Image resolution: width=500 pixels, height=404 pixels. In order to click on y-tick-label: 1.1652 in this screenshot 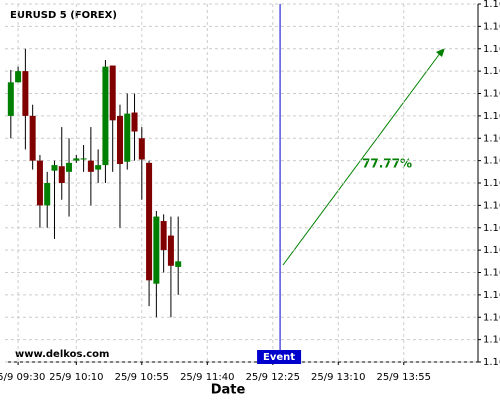, I will do `click(491, 71)`.